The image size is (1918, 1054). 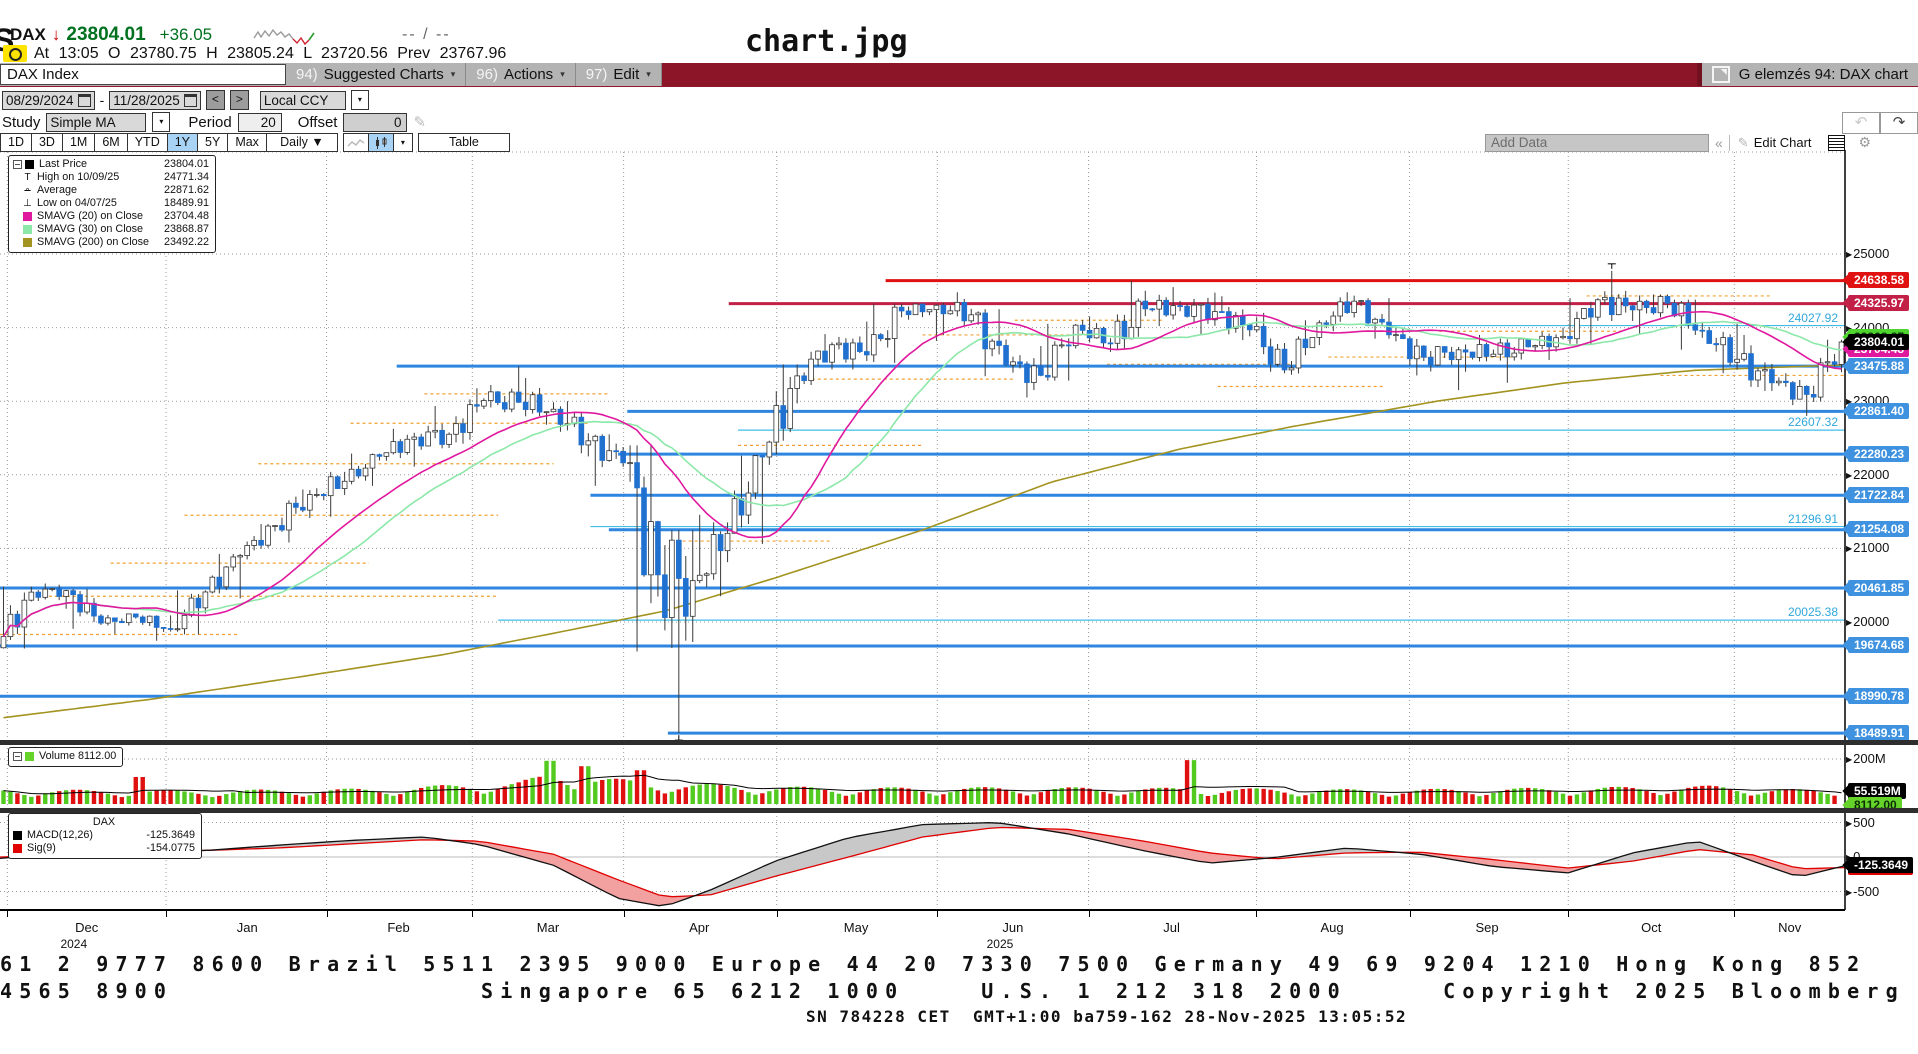 I want to click on saved-chart-label: G elemzés 94: DAX chart, so click(x=1807, y=74).